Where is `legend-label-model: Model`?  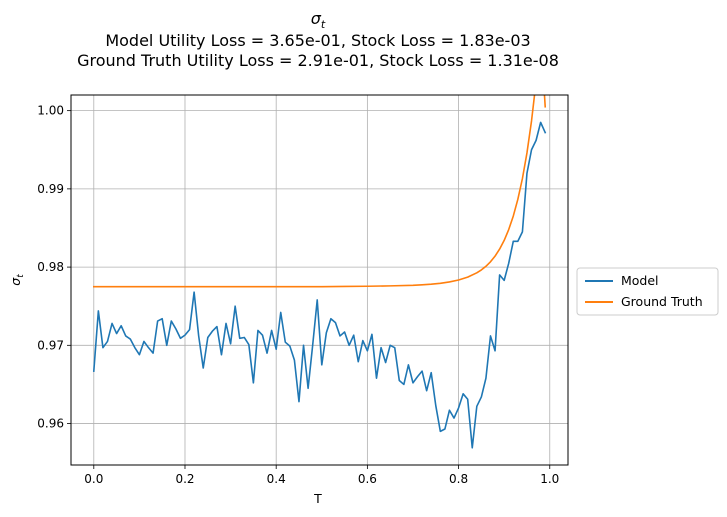
legend-label-model: Model is located at coordinates (640, 280).